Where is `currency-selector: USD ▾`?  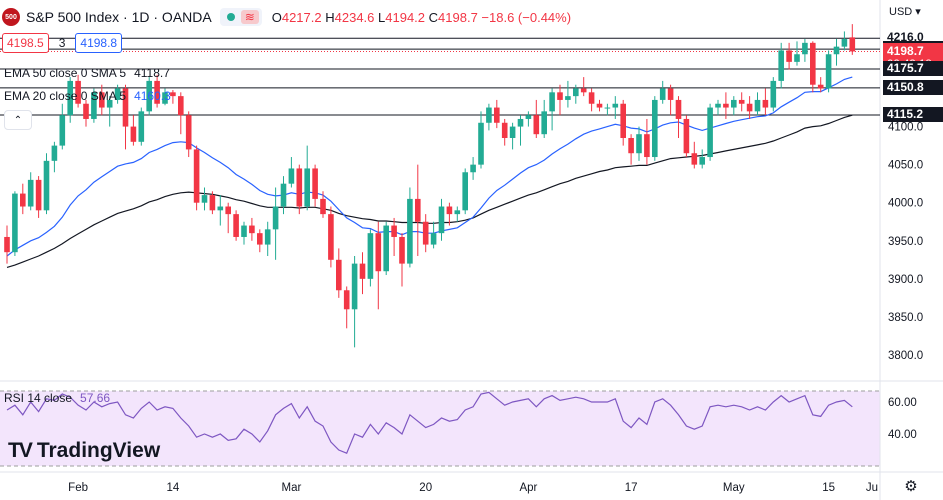
currency-selector: USD ▾ is located at coordinates (905, 12).